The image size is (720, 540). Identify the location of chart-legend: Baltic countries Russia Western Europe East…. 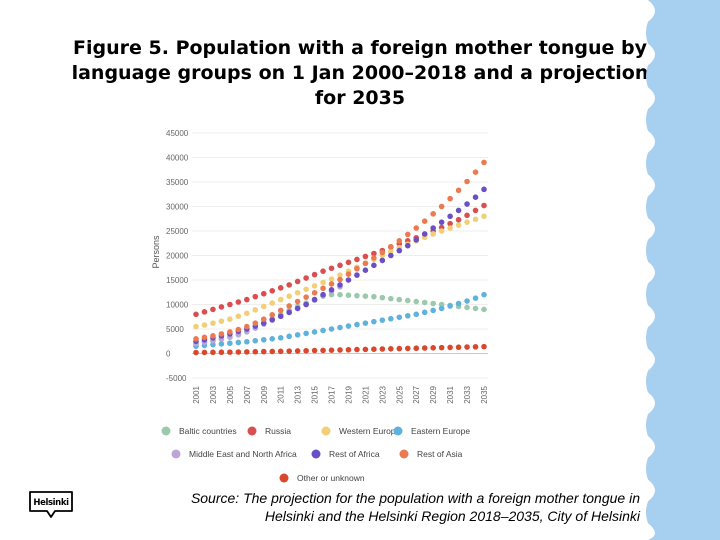
(315, 454).